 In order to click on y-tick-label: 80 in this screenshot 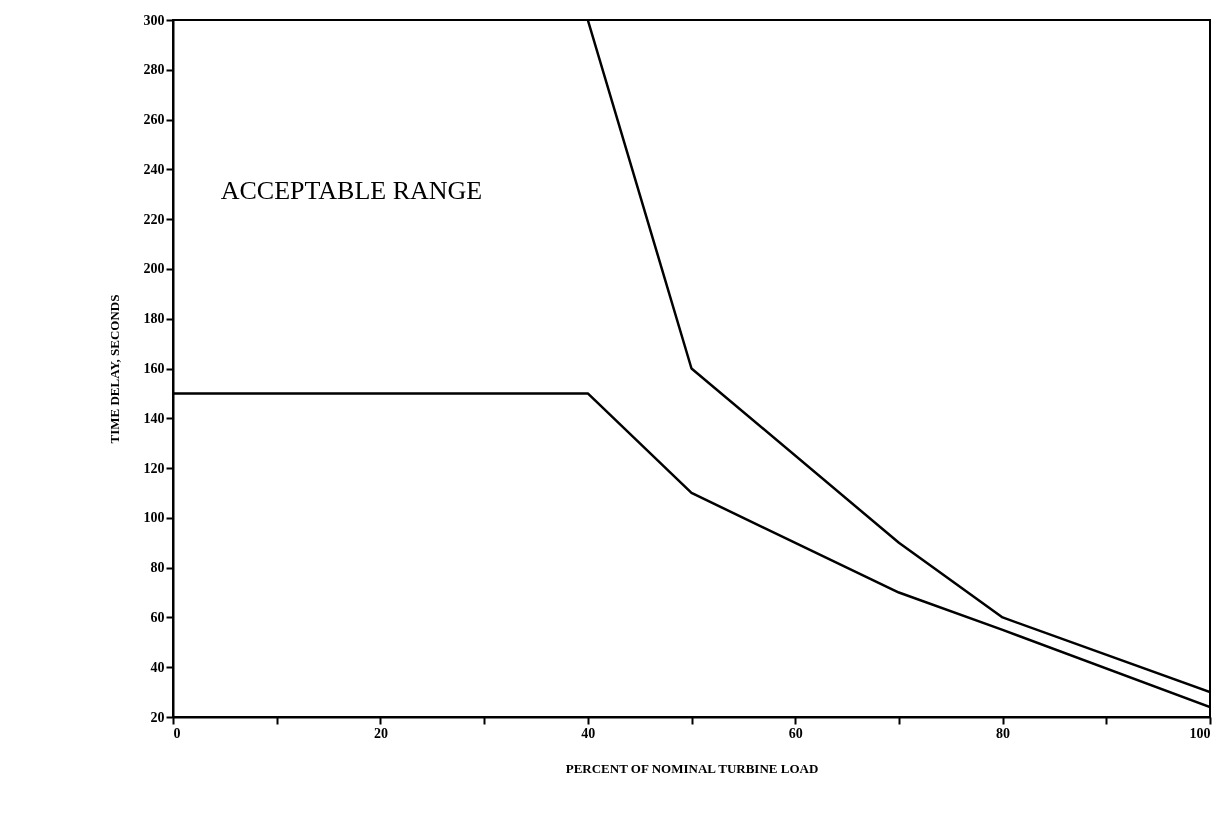, I will do `click(157, 568)`.